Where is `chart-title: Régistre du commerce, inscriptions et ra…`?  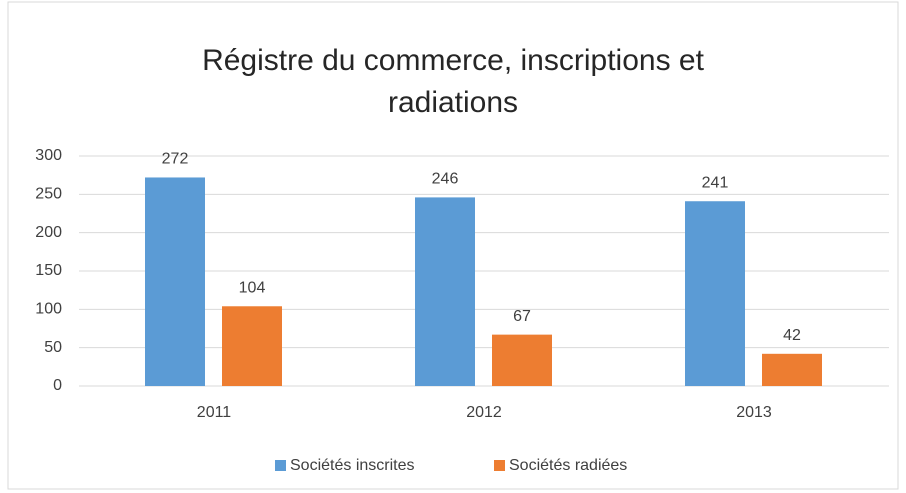 chart-title: Régistre du commerce, inscriptions et ra… is located at coordinates (453, 81).